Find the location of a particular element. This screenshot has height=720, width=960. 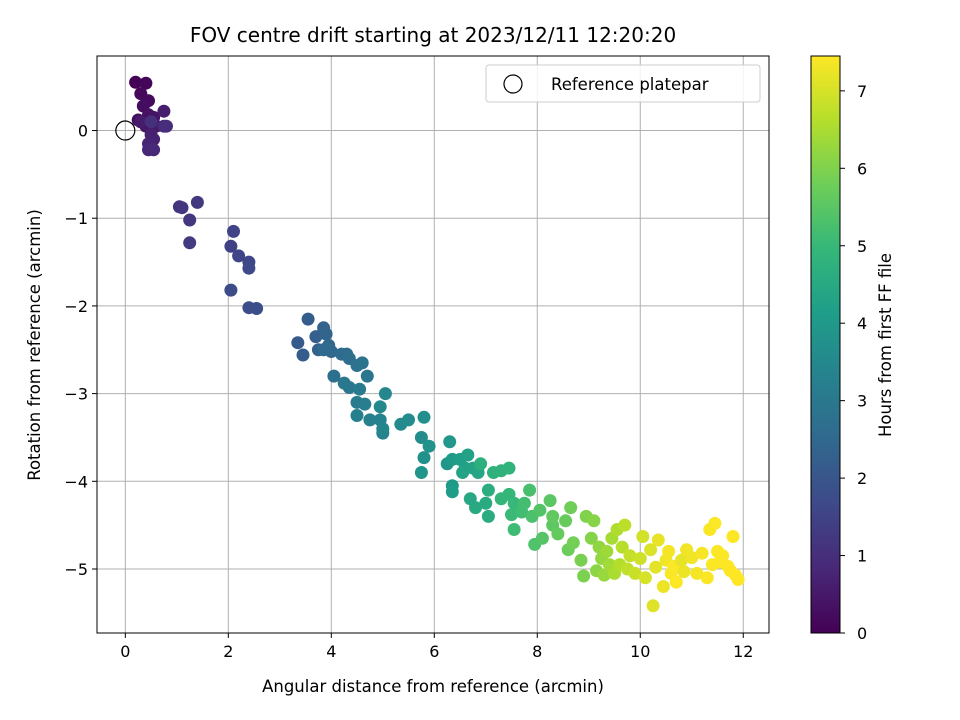

legend-box is located at coordinates (623, 83).